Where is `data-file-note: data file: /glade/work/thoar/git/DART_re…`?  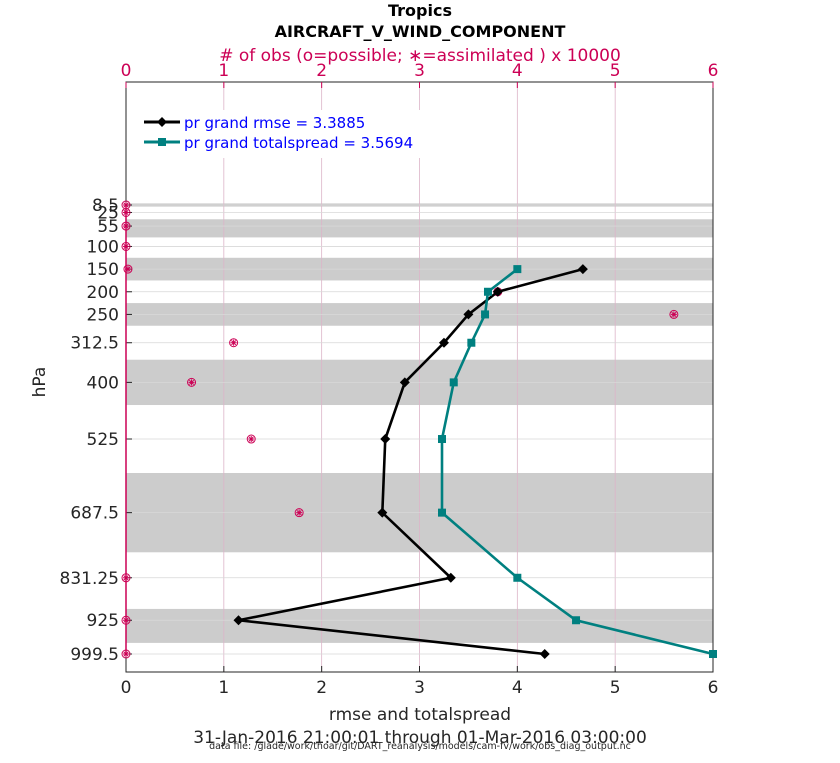
data-file-note: data file: /glade/work/thoar/git/DART_re… is located at coordinates (420, 746).